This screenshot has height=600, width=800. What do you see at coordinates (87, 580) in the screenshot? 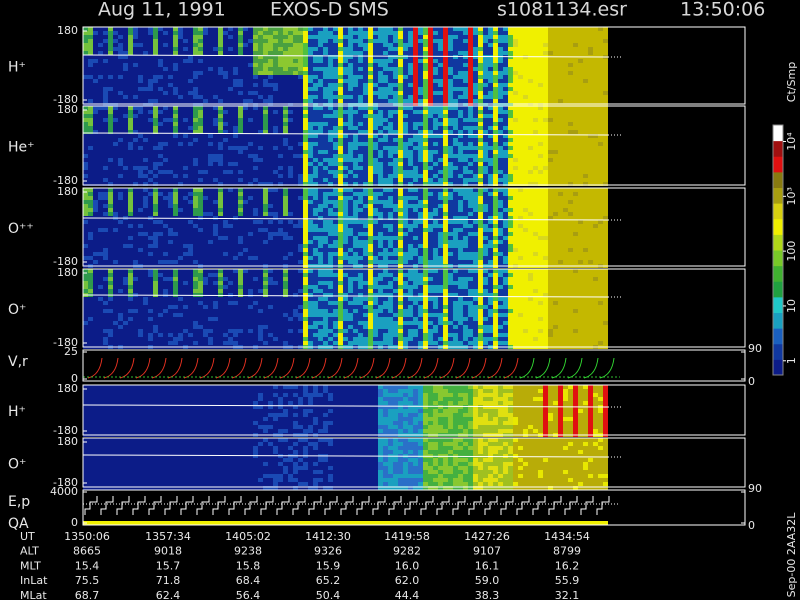
I see `cell: 75.5` at bounding box center [87, 580].